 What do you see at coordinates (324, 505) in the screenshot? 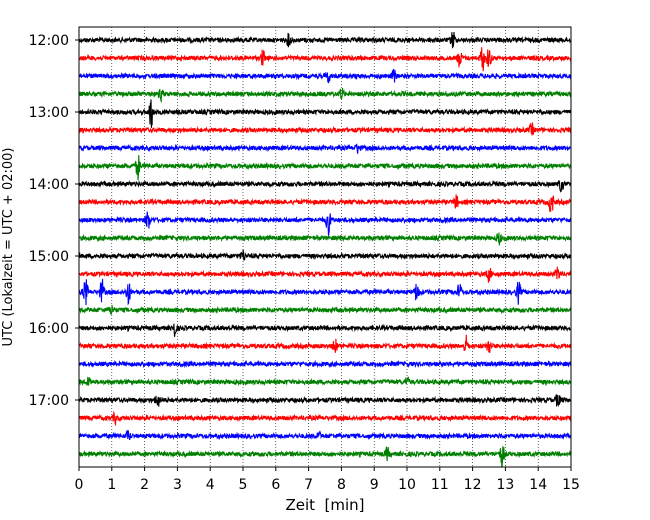
I see `x-axis-label: Zeit [min]` at bounding box center [324, 505].